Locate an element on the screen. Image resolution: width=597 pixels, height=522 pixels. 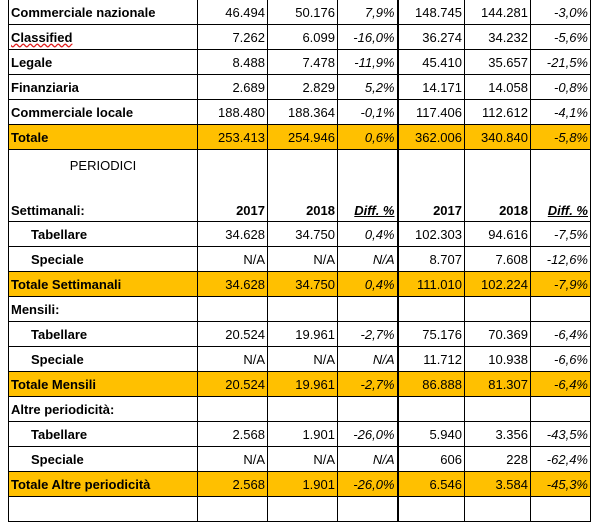
row-label: PERIODICI Settimanali: is located at coordinates (103, 185).